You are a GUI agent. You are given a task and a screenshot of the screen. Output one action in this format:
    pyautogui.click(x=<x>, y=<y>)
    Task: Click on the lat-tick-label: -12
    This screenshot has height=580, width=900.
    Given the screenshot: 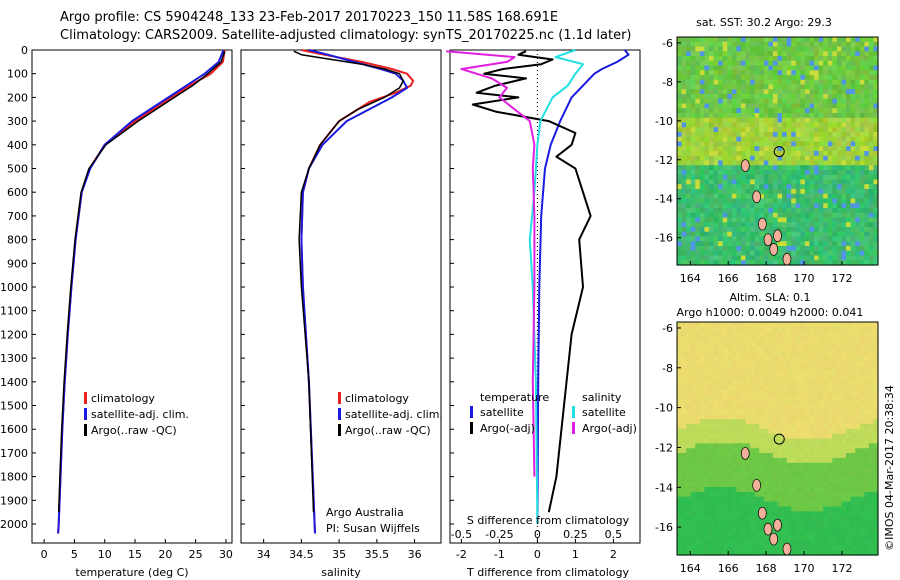 What is the action you would take?
    pyautogui.click(x=664, y=160)
    